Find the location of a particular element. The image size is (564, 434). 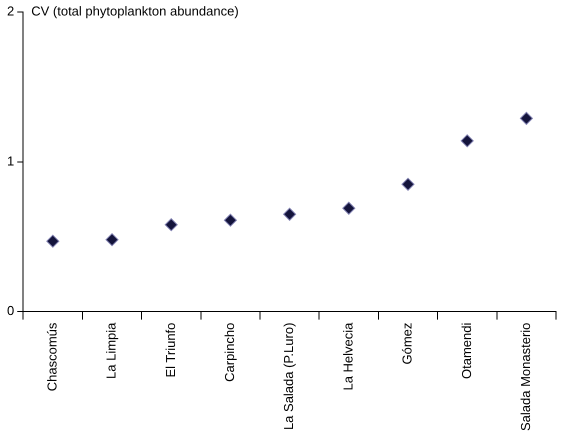

x-tick-label: Gómez is located at coordinates (407, 343).